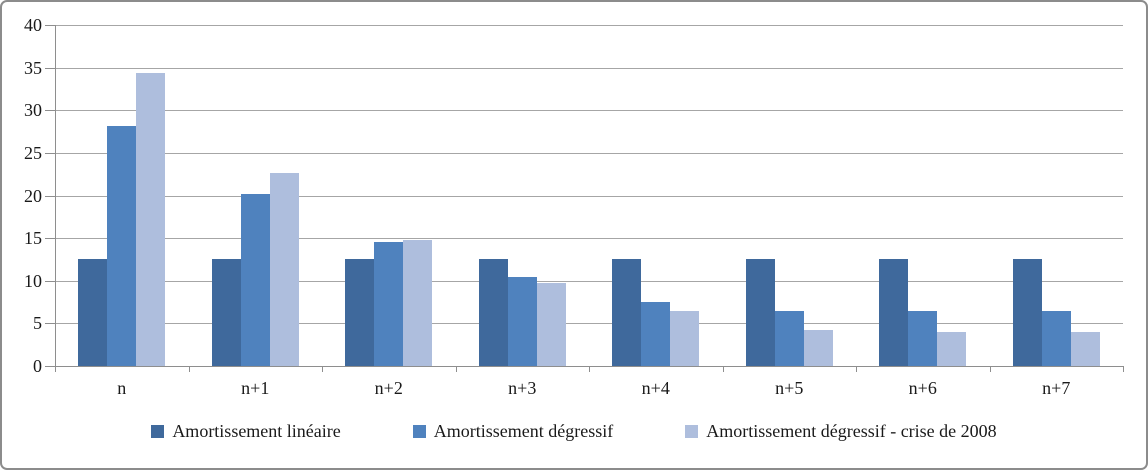 The height and width of the screenshot is (470, 1148). Describe the element at coordinates (55, 198) in the screenshot. I see `y-axis-line` at that location.